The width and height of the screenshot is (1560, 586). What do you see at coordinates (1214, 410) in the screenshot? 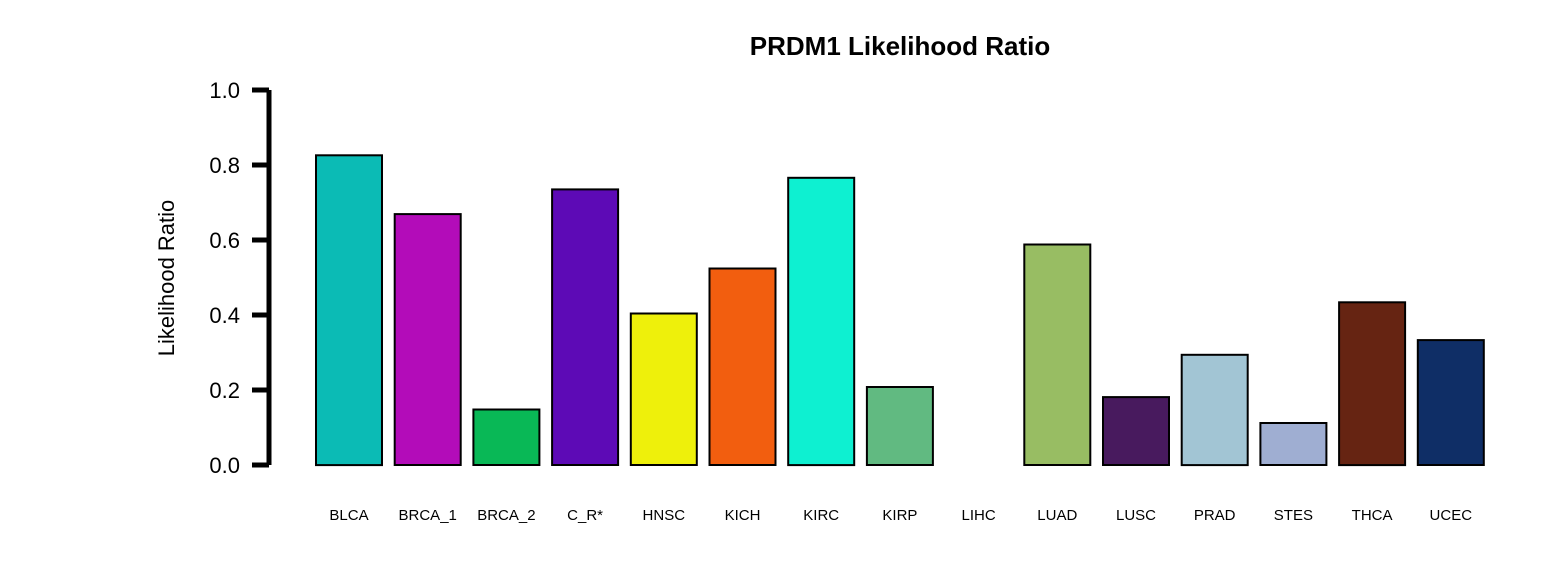
I see `bar-prad` at bounding box center [1214, 410].